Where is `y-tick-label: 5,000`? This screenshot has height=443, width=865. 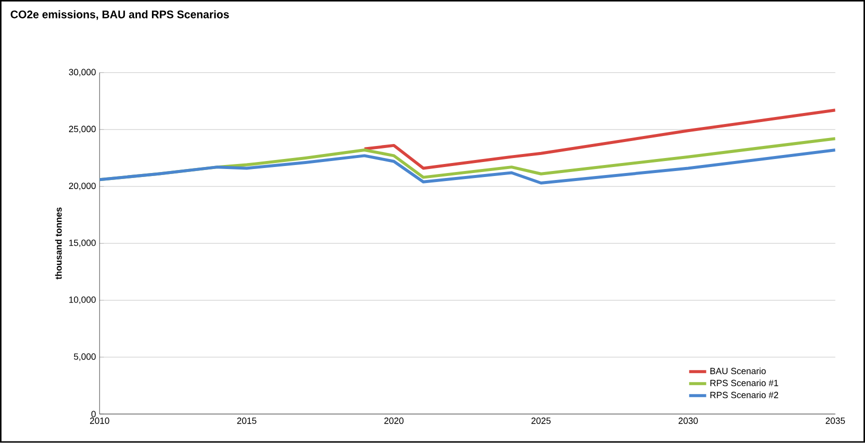 y-tick-label: 5,000 is located at coordinates (85, 357).